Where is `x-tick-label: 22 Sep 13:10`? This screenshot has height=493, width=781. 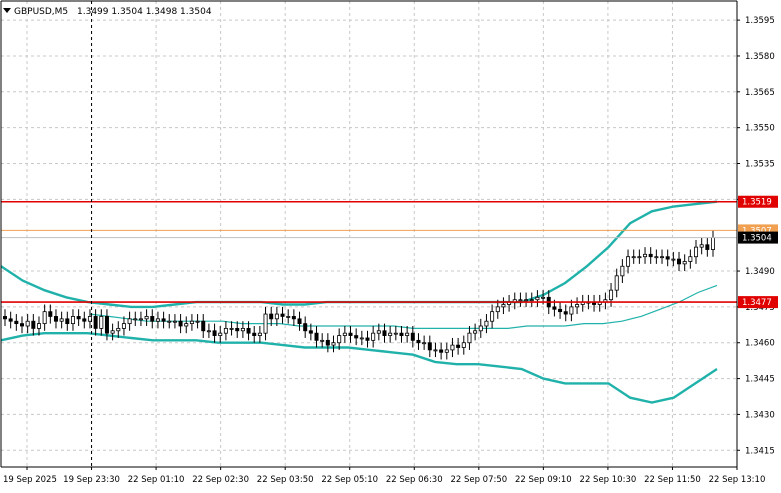
x-tick-label: 22 Sep 13:10 is located at coordinates (737, 480).